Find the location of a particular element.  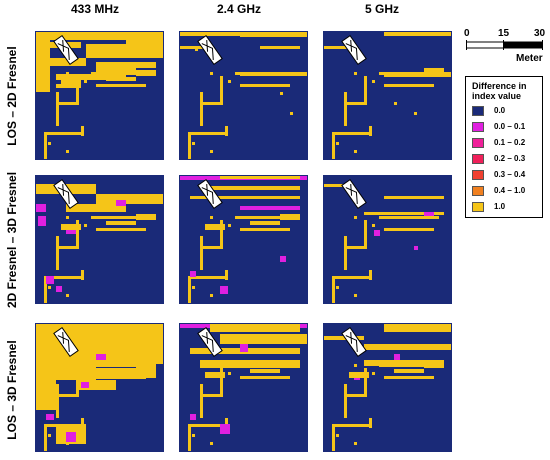

legend-label-1: 0.0 – 0.1 is located at coordinates (510, 127).